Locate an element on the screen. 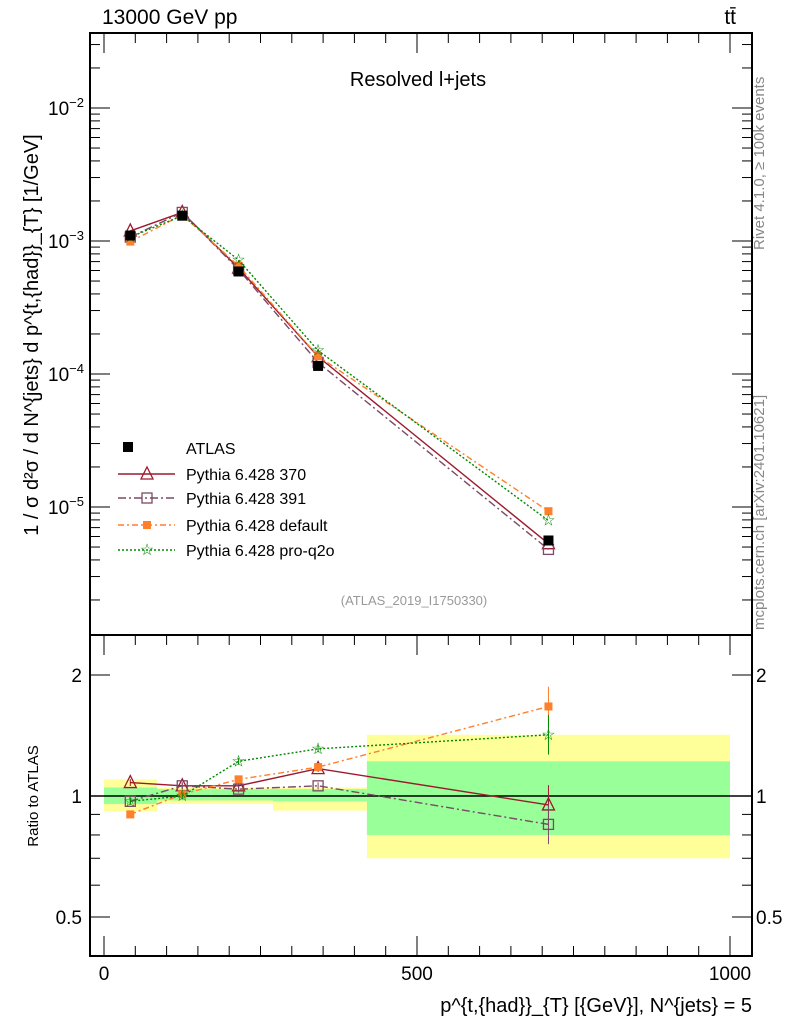  legend-label: Pythia 6.428 pro-q2o is located at coordinates (260, 551).